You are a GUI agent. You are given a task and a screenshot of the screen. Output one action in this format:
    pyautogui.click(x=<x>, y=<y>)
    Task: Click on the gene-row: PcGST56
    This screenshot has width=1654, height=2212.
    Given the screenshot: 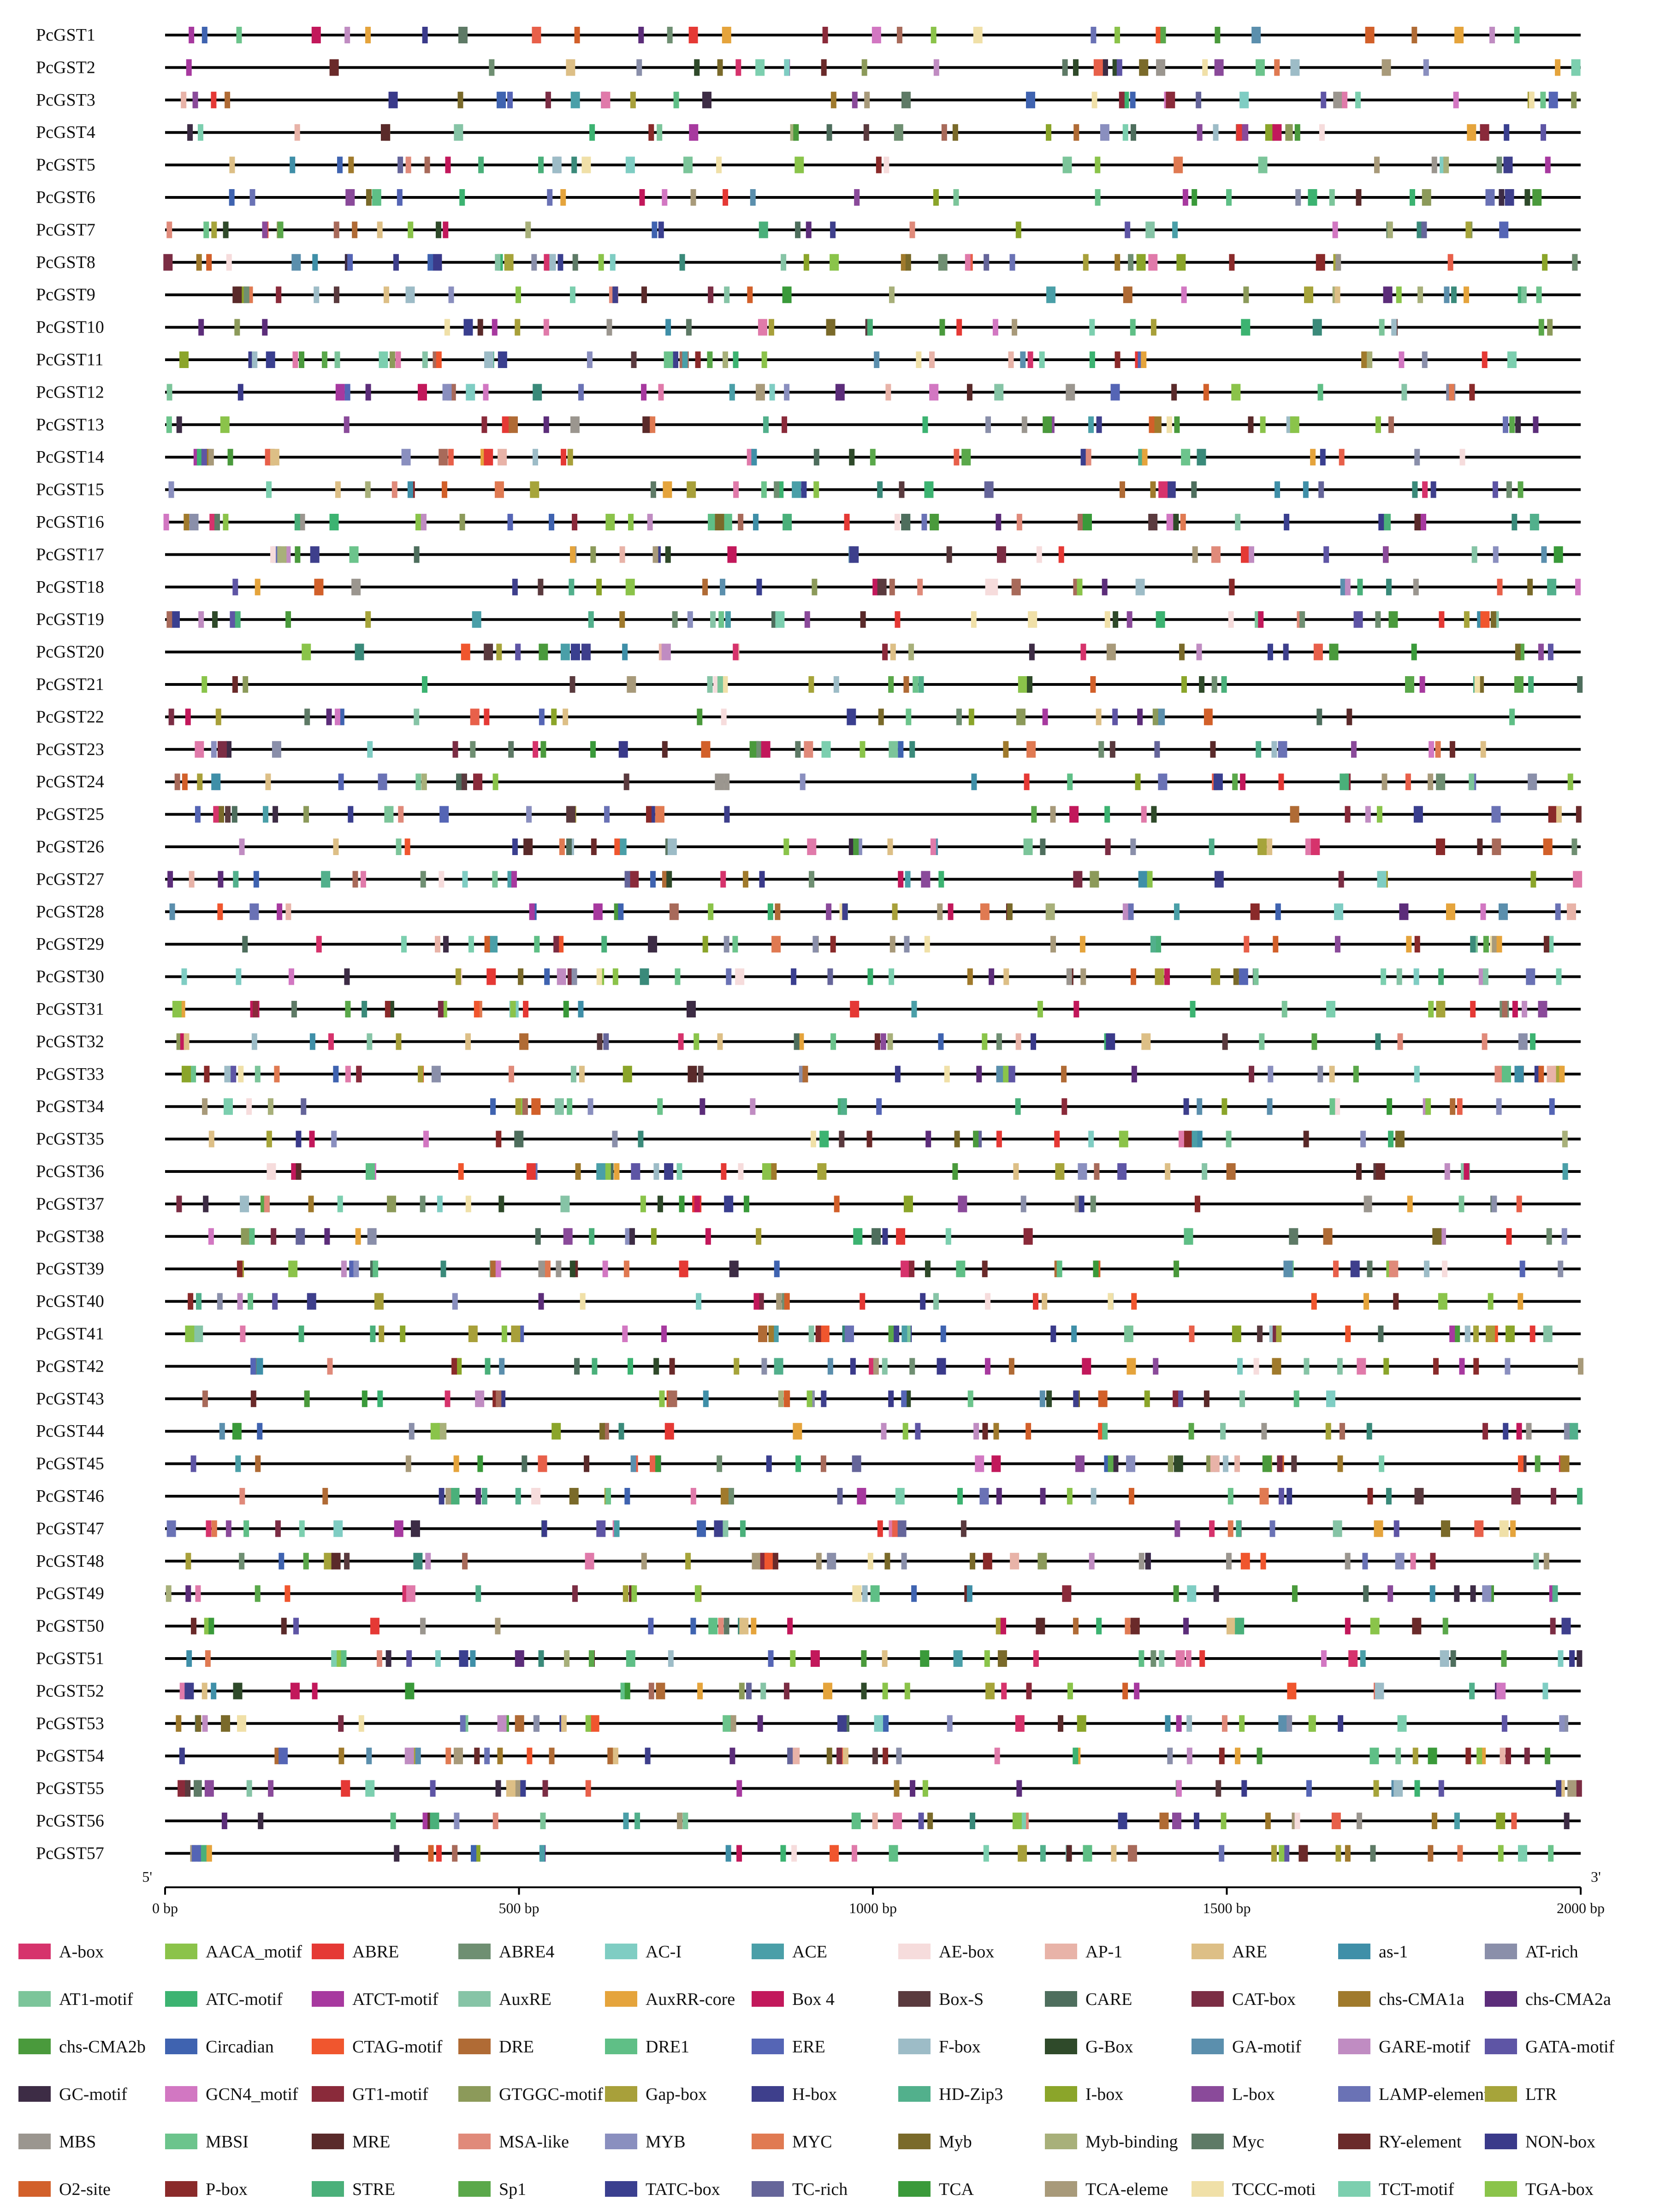 What is the action you would take?
    pyautogui.click(x=809, y=1821)
    